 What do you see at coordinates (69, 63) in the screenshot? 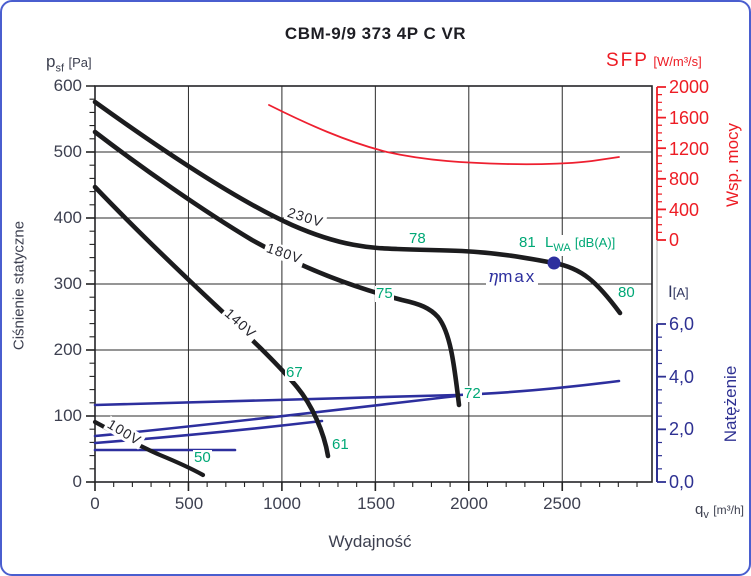
I see `pressure-axis-symbol: psf [Pa]` at bounding box center [69, 63].